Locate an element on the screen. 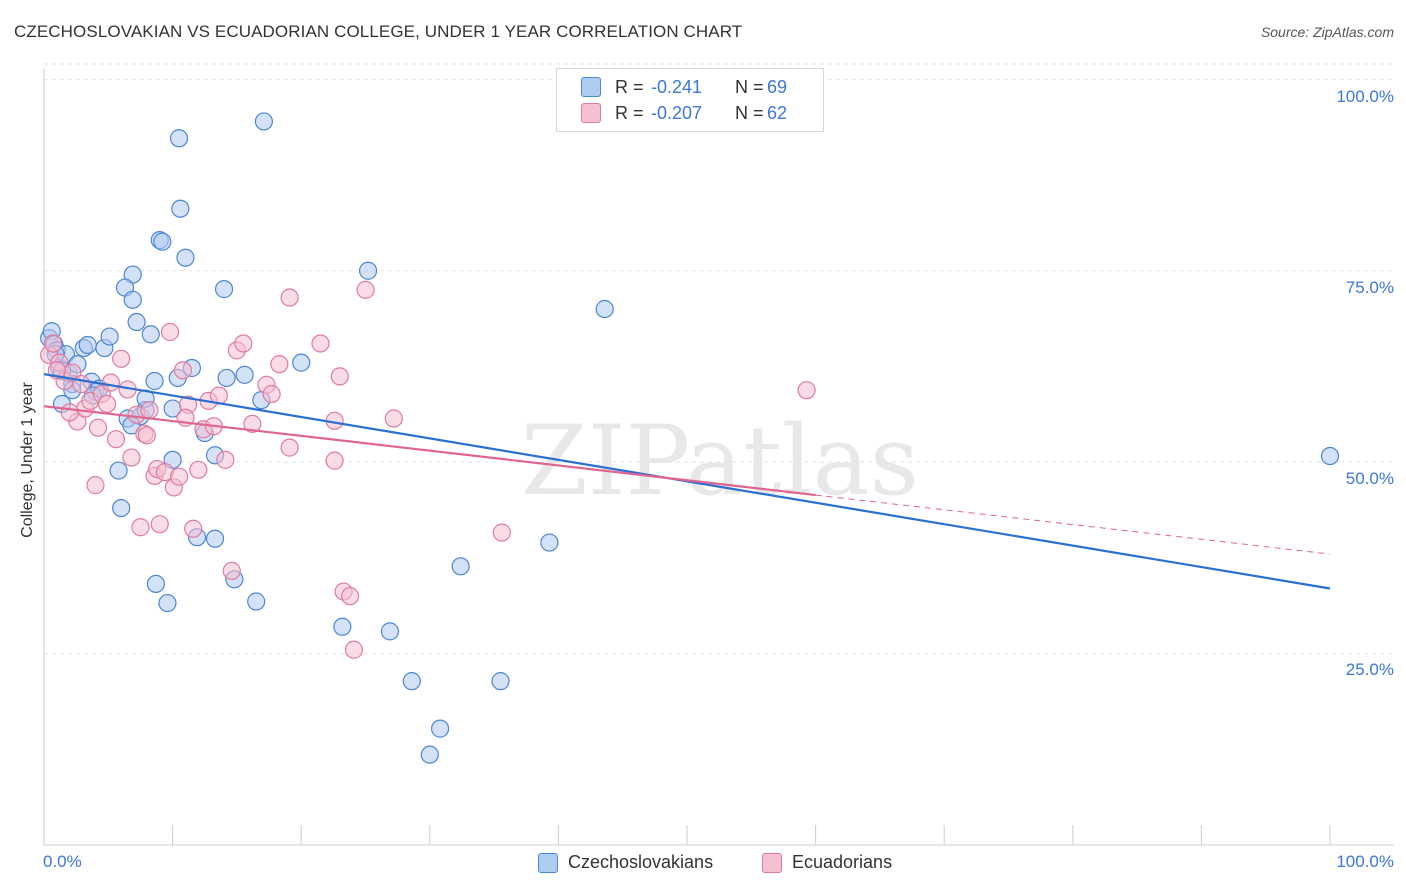  legend-label: Czechoslovakians is located at coordinates (641, 862).